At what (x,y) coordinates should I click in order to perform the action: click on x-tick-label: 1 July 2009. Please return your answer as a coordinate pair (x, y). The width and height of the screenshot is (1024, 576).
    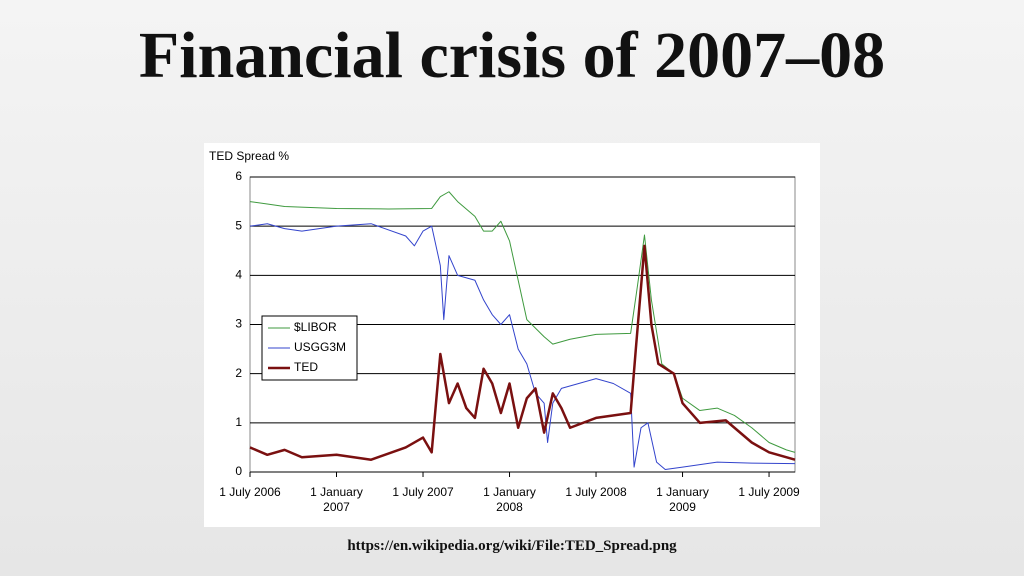
    Looking at the image, I should click on (769, 492).